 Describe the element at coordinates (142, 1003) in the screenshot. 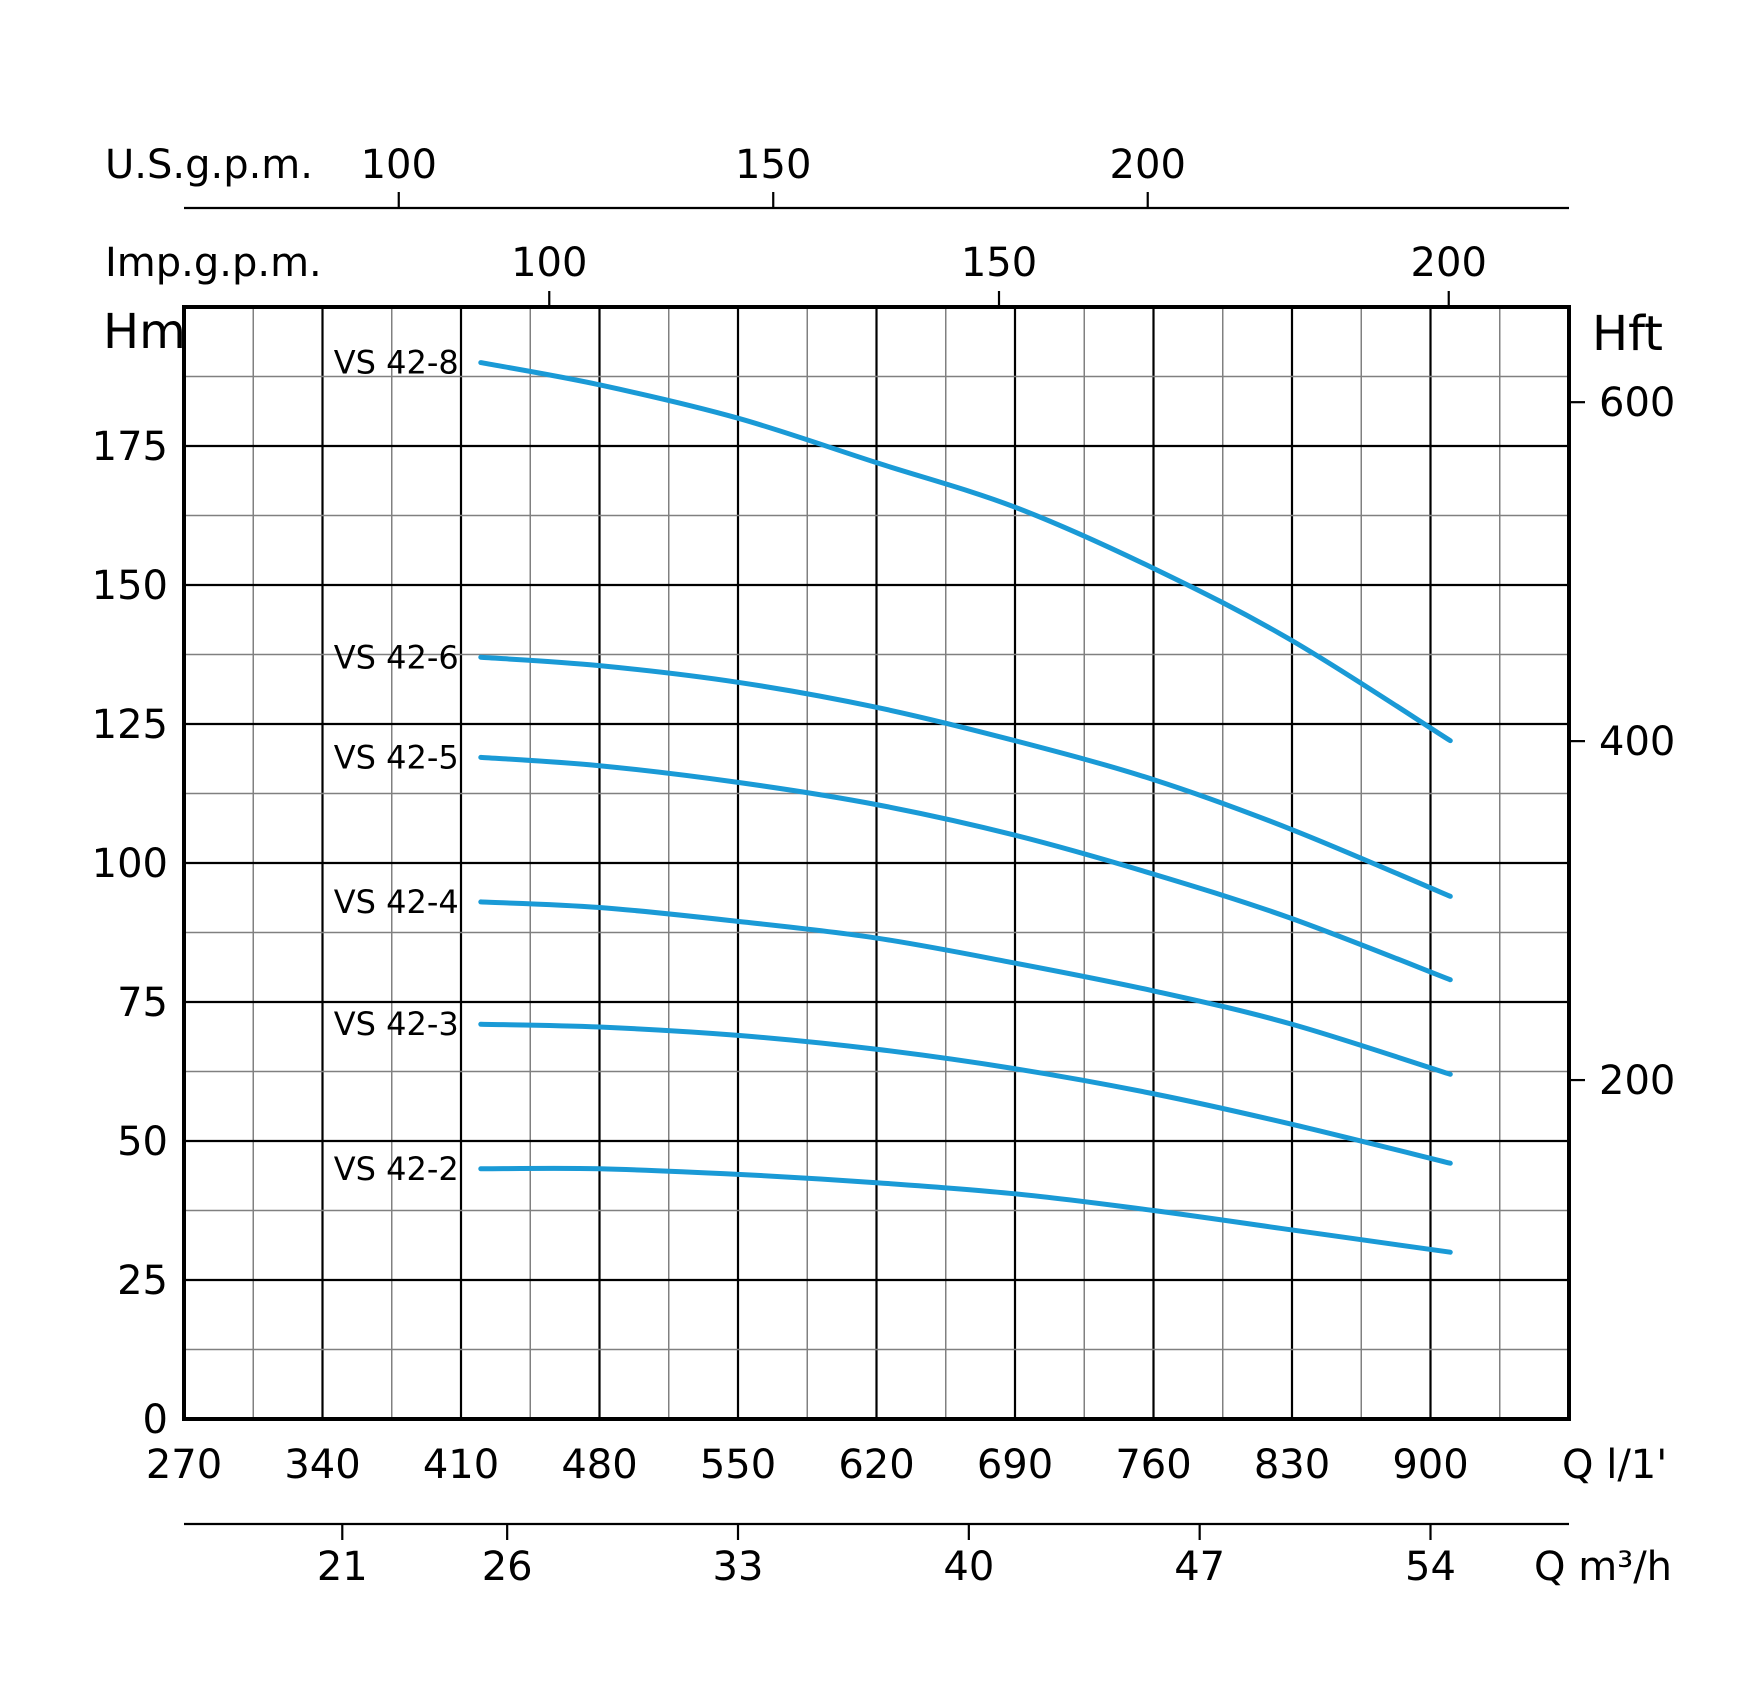

I see `y-left-tick-label: 75` at that location.